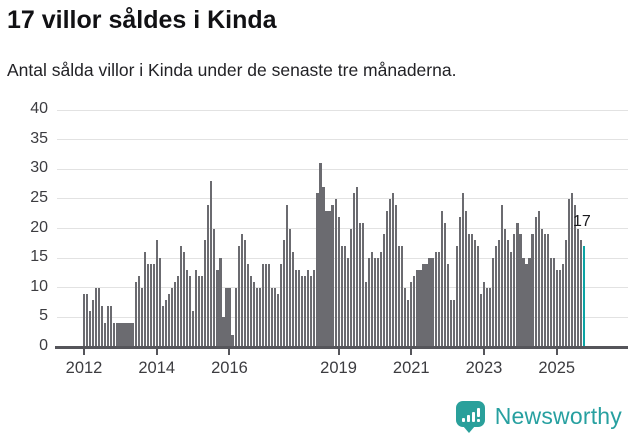 The width and height of the screenshot is (631, 439). I want to click on x-axis-tick-label: 2012, so click(84, 368).